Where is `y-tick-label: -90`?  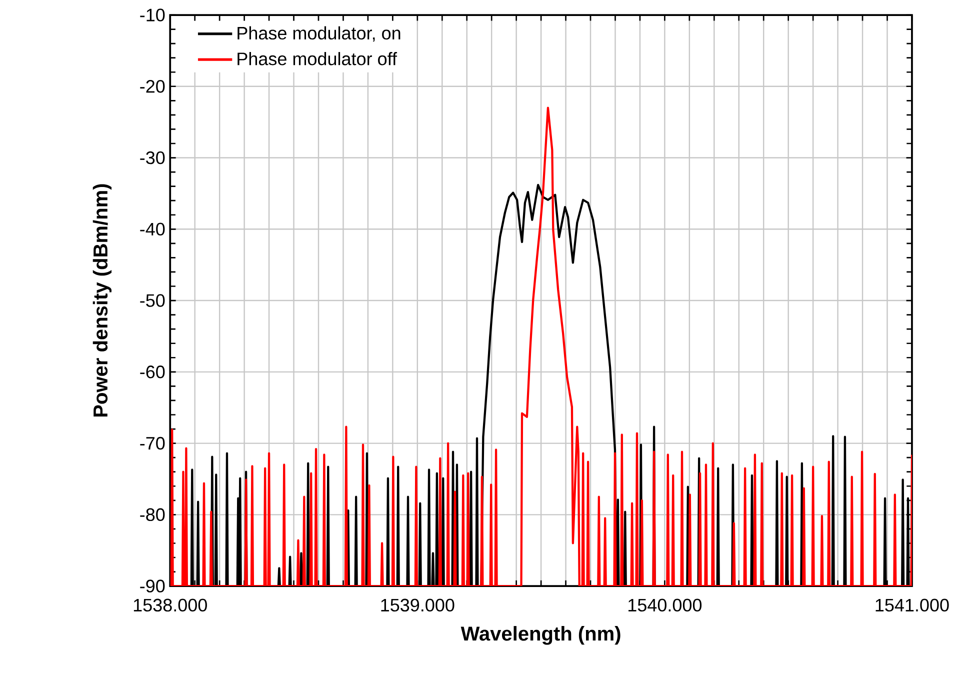 y-tick-label: -90 is located at coordinates (152, 586).